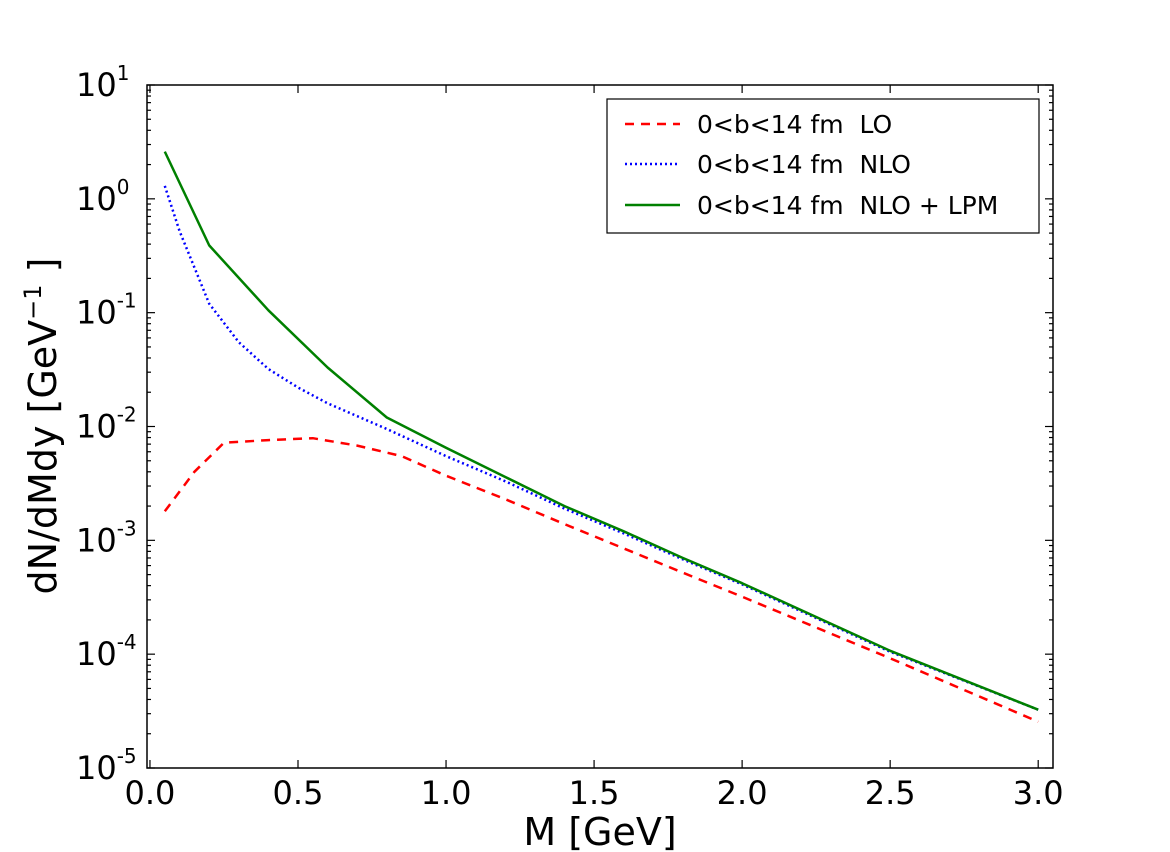 The height and width of the screenshot is (852, 1170). I want to click on y-tick-label: 10⁻², so click(106, 424).